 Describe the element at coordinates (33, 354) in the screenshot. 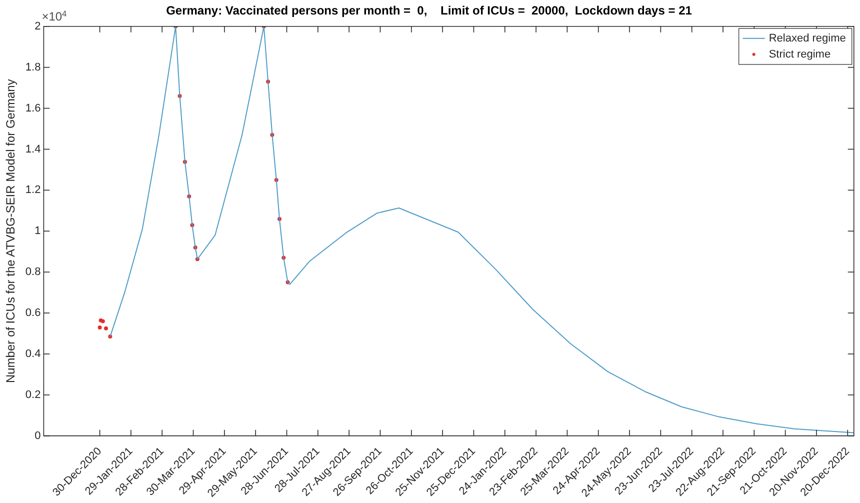

I see `y-tick-label: 0.4` at that location.